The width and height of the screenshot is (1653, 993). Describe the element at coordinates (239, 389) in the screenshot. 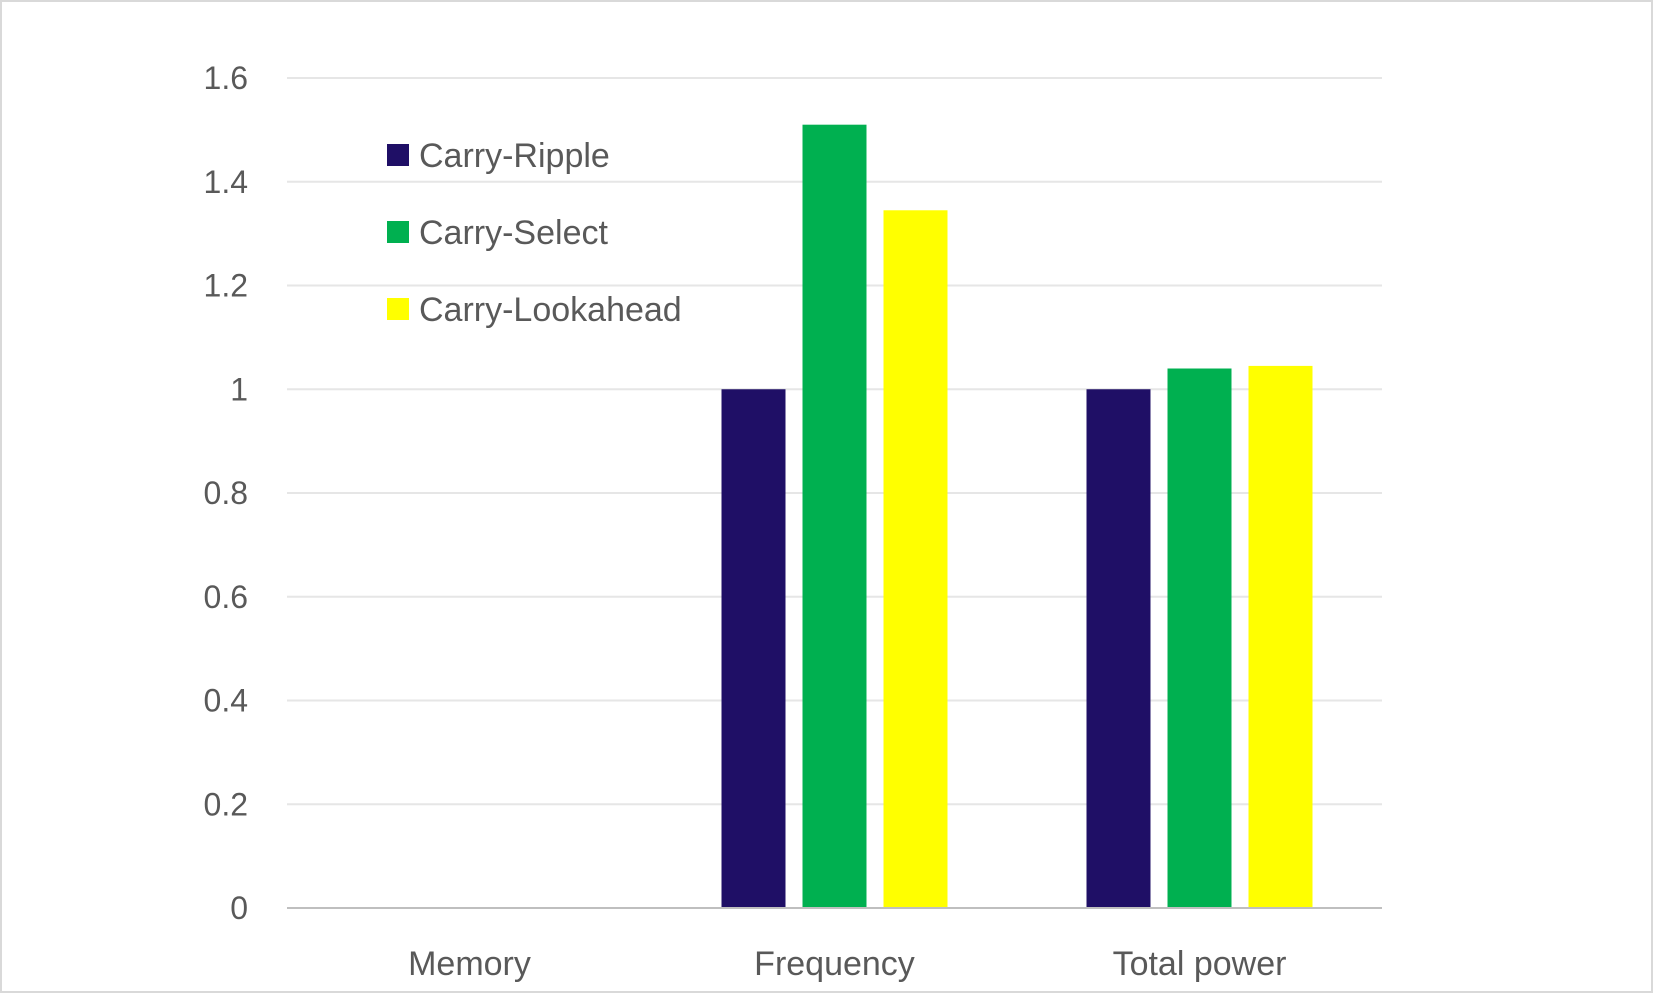

I see `y-tick-label: 1` at that location.